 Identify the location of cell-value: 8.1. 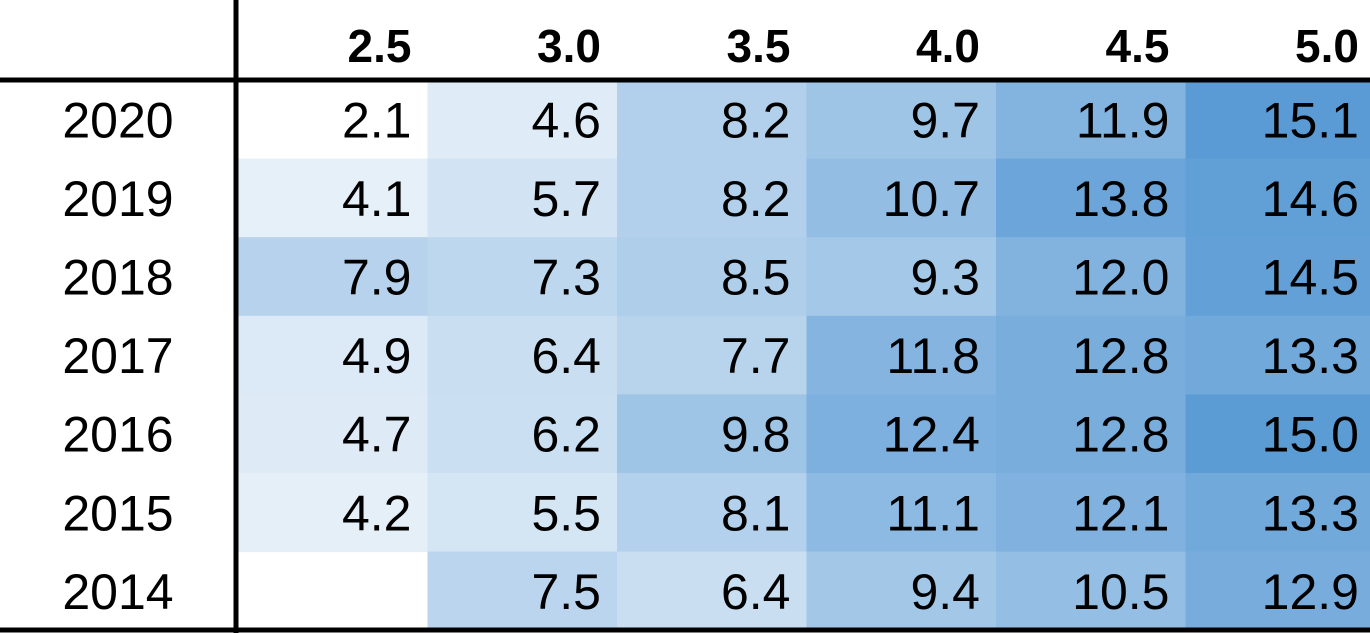
(756, 513).